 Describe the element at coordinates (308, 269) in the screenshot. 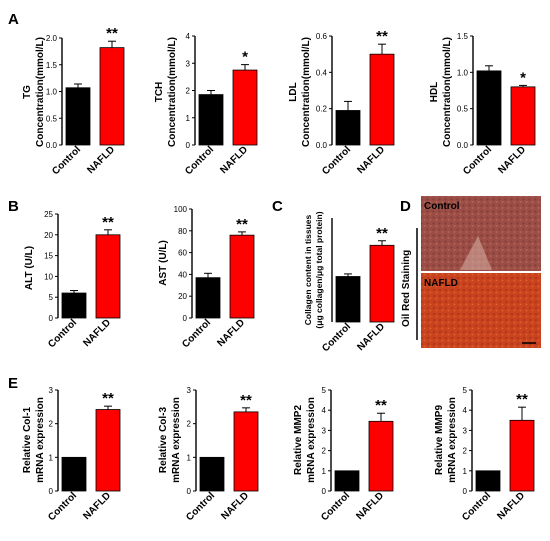

I see `y-axis-label: Collagen content in tissues` at that location.